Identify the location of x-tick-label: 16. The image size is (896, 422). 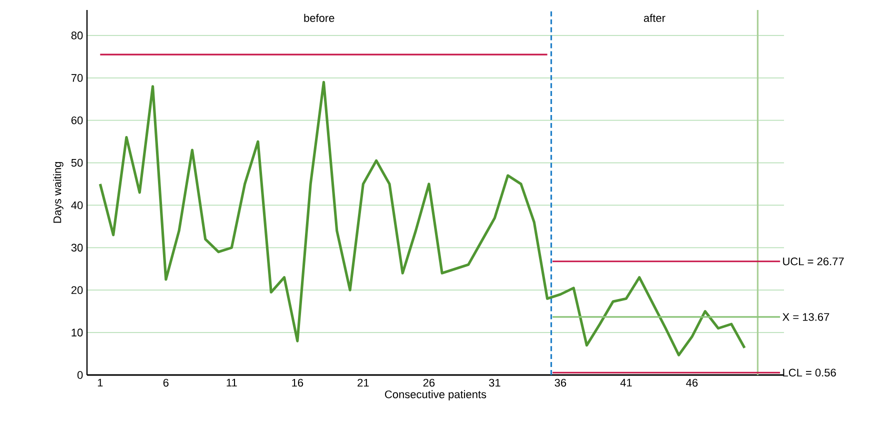
(298, 382).